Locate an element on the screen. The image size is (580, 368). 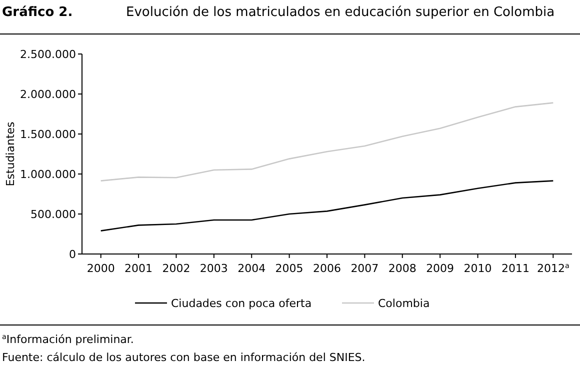
y-tick-label: 2.000.000 is located at coordinates (48, 94).